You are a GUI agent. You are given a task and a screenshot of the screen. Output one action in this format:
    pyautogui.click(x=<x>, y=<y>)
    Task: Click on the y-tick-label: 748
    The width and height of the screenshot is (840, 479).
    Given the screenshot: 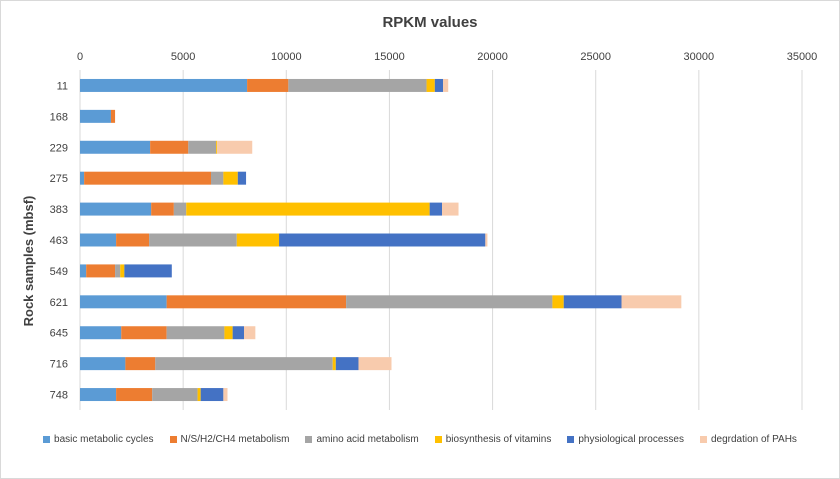 What is the action you would take?
    pyautogui.click(x=59, y=396)
    